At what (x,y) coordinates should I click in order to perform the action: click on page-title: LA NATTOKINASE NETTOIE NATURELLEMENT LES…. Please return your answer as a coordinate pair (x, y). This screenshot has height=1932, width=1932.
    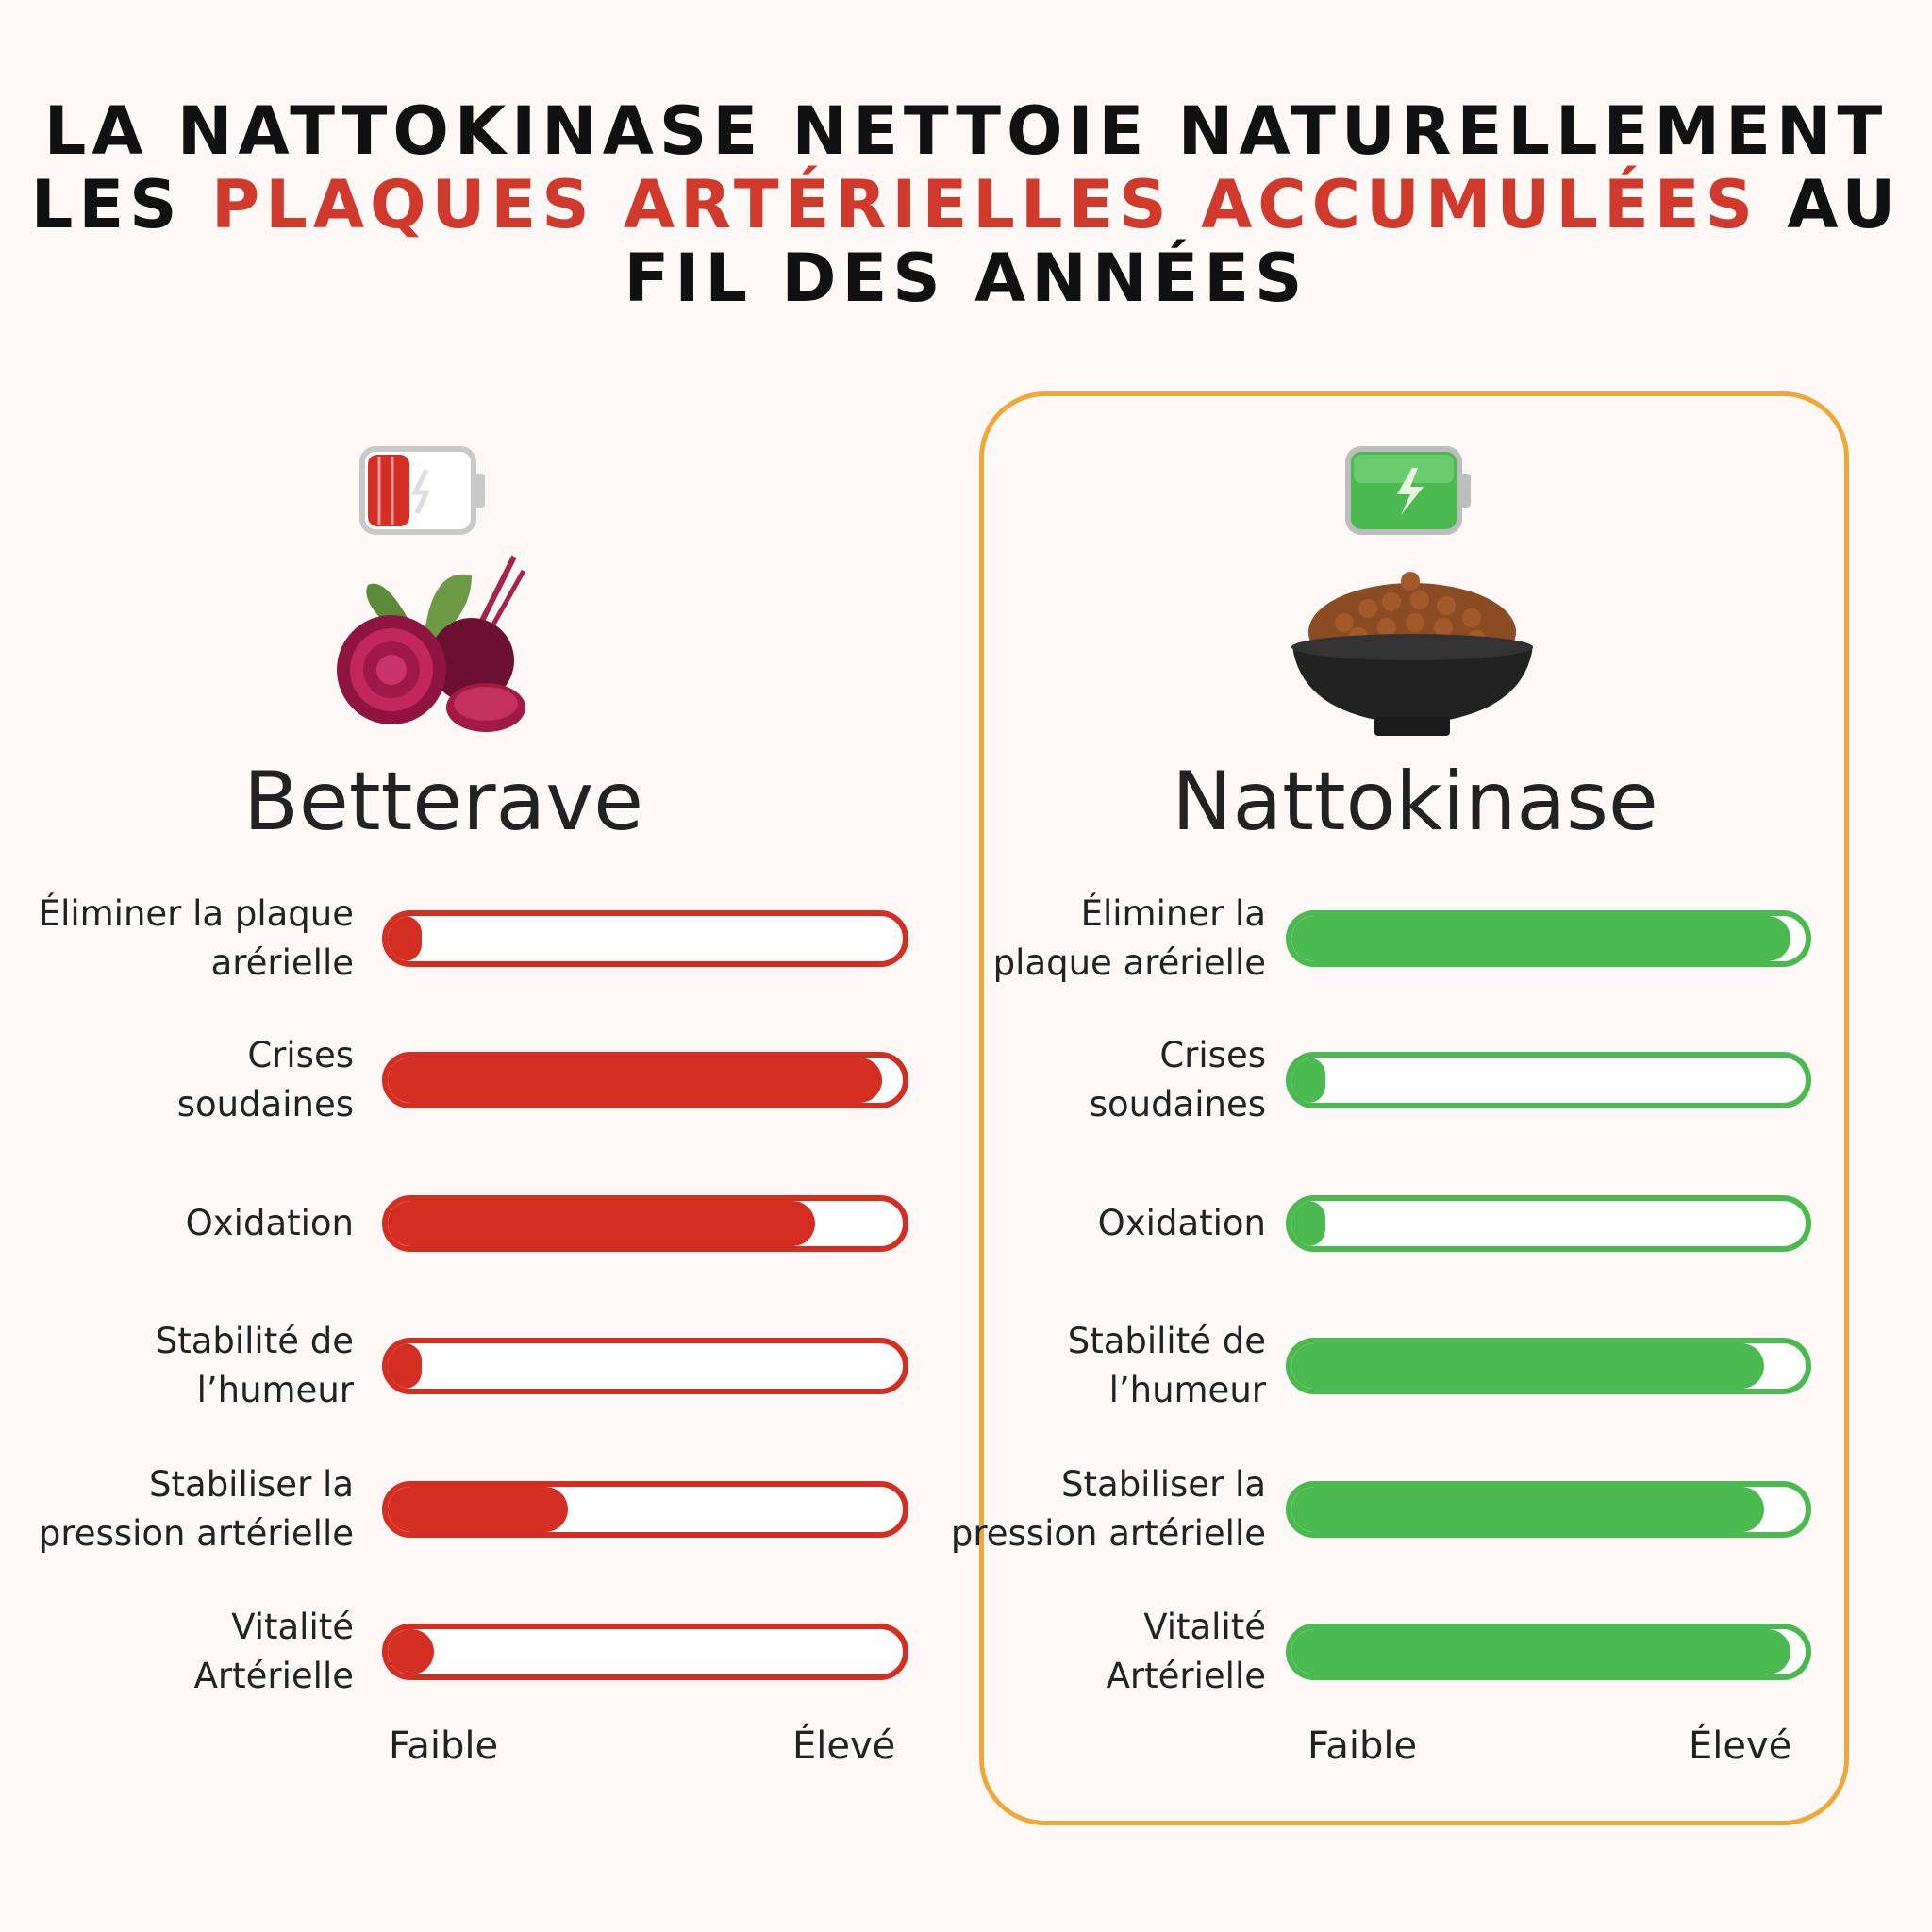
    Looking at the image, I should click on (966, 205).